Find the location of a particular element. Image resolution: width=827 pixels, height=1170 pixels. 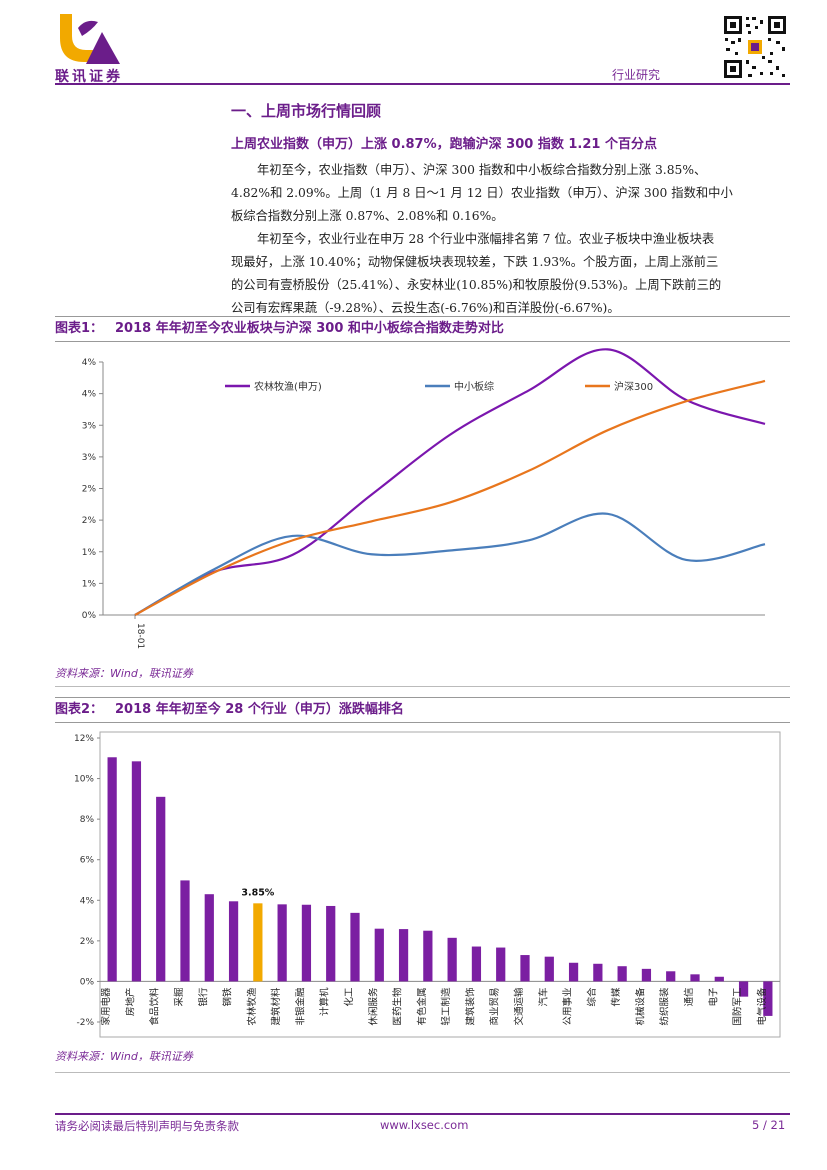

company-logo is located at coordinates (90, 40).